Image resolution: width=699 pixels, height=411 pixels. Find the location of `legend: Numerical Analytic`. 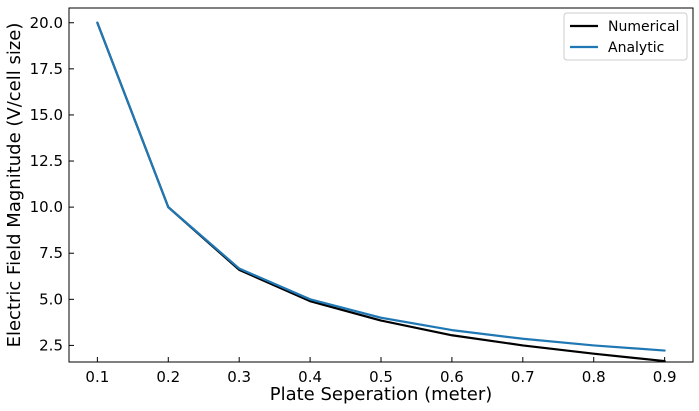

legend: Numerical Analytic is located at coordinates (625, 36).